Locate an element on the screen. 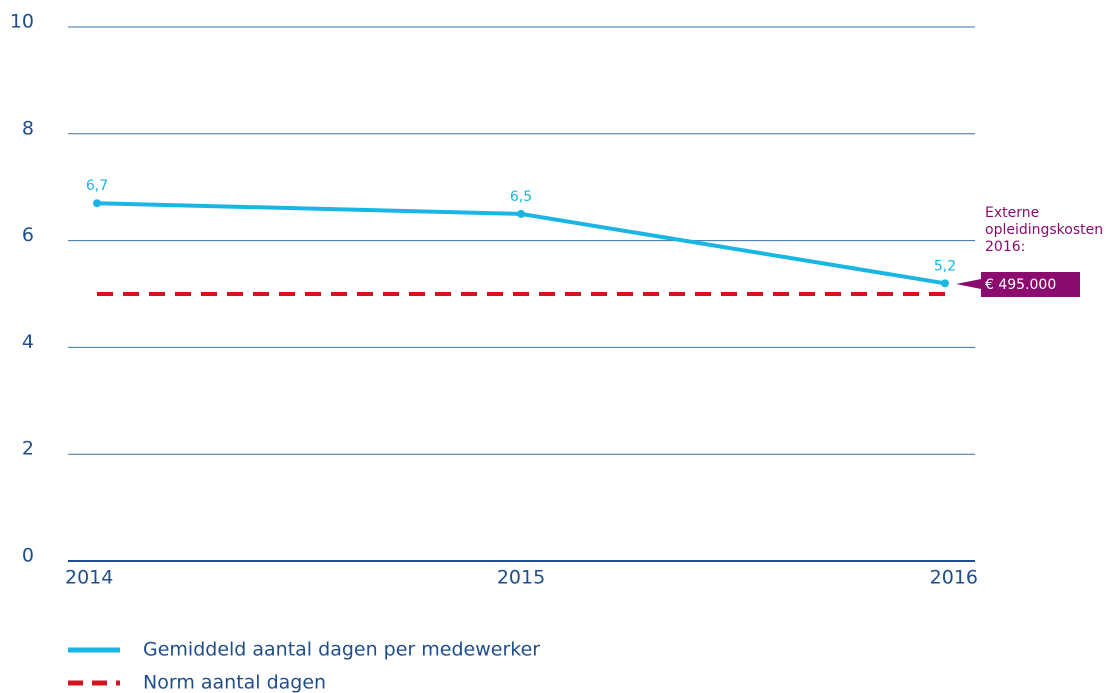  x-tick-label: 2016 is located at coordinates (954, 578).